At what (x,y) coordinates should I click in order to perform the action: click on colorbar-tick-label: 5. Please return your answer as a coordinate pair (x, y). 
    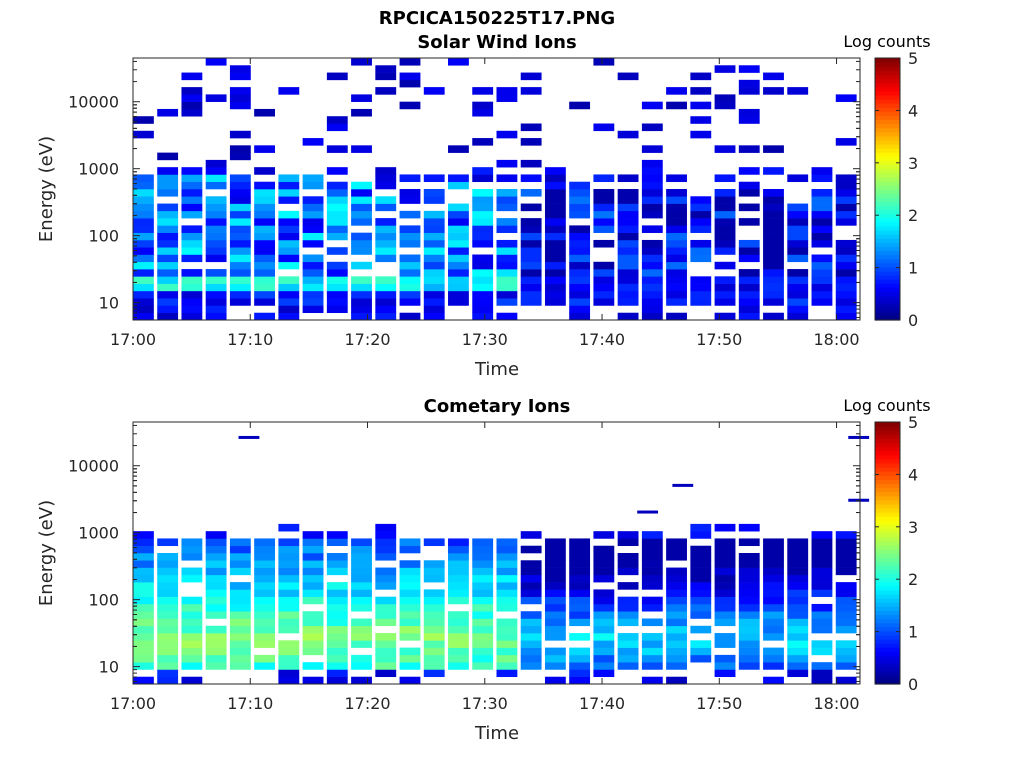
    Looking at the image, I should click on (913, 422).